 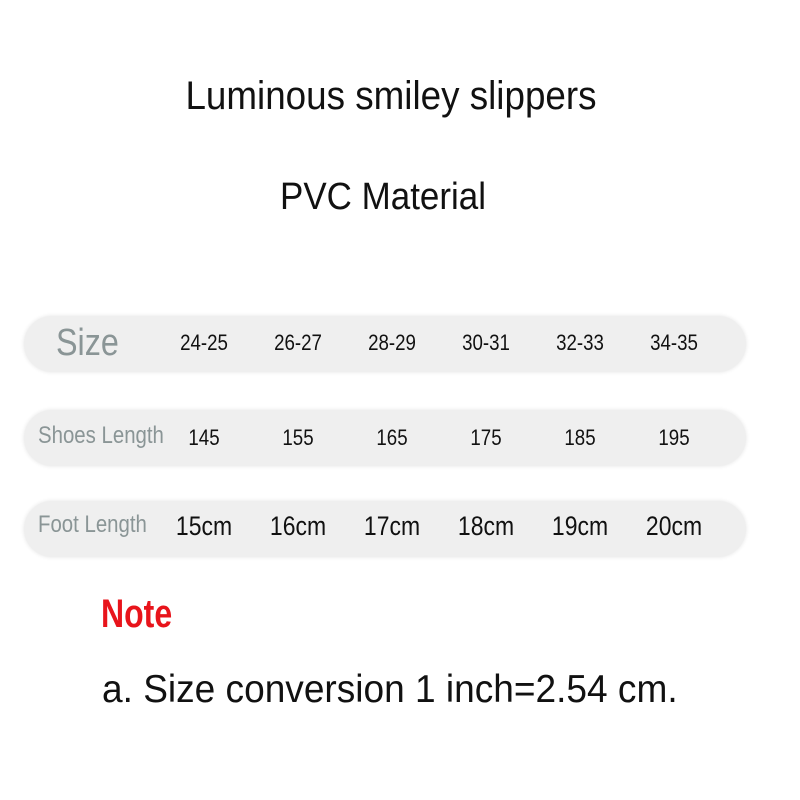 I want to click on table-cell: 24-25, so click(x=204, y=342).